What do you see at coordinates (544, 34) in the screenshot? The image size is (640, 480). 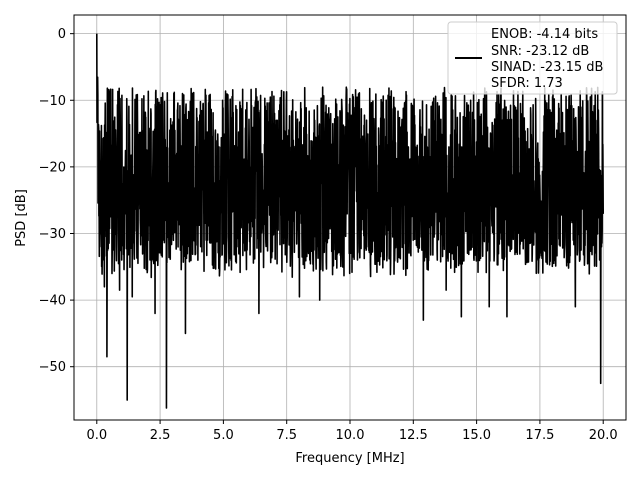 I see `legend-enob: ENOB: -4.14 bits` at bounding box center [544, 34].